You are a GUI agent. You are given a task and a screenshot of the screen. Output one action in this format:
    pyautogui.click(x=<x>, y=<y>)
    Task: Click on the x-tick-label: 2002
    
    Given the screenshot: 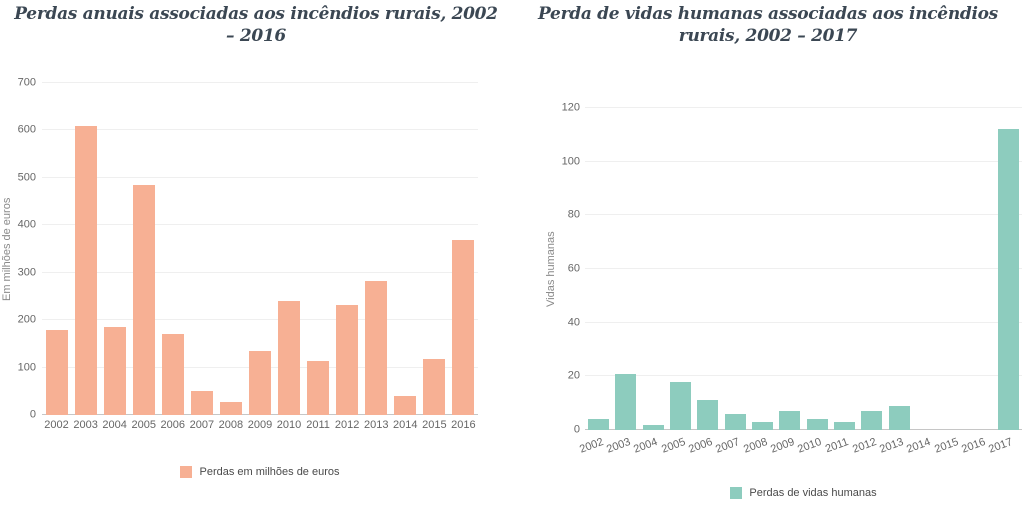 What is the action you would take?
    pyautogui.click(x=56, y=425)
    